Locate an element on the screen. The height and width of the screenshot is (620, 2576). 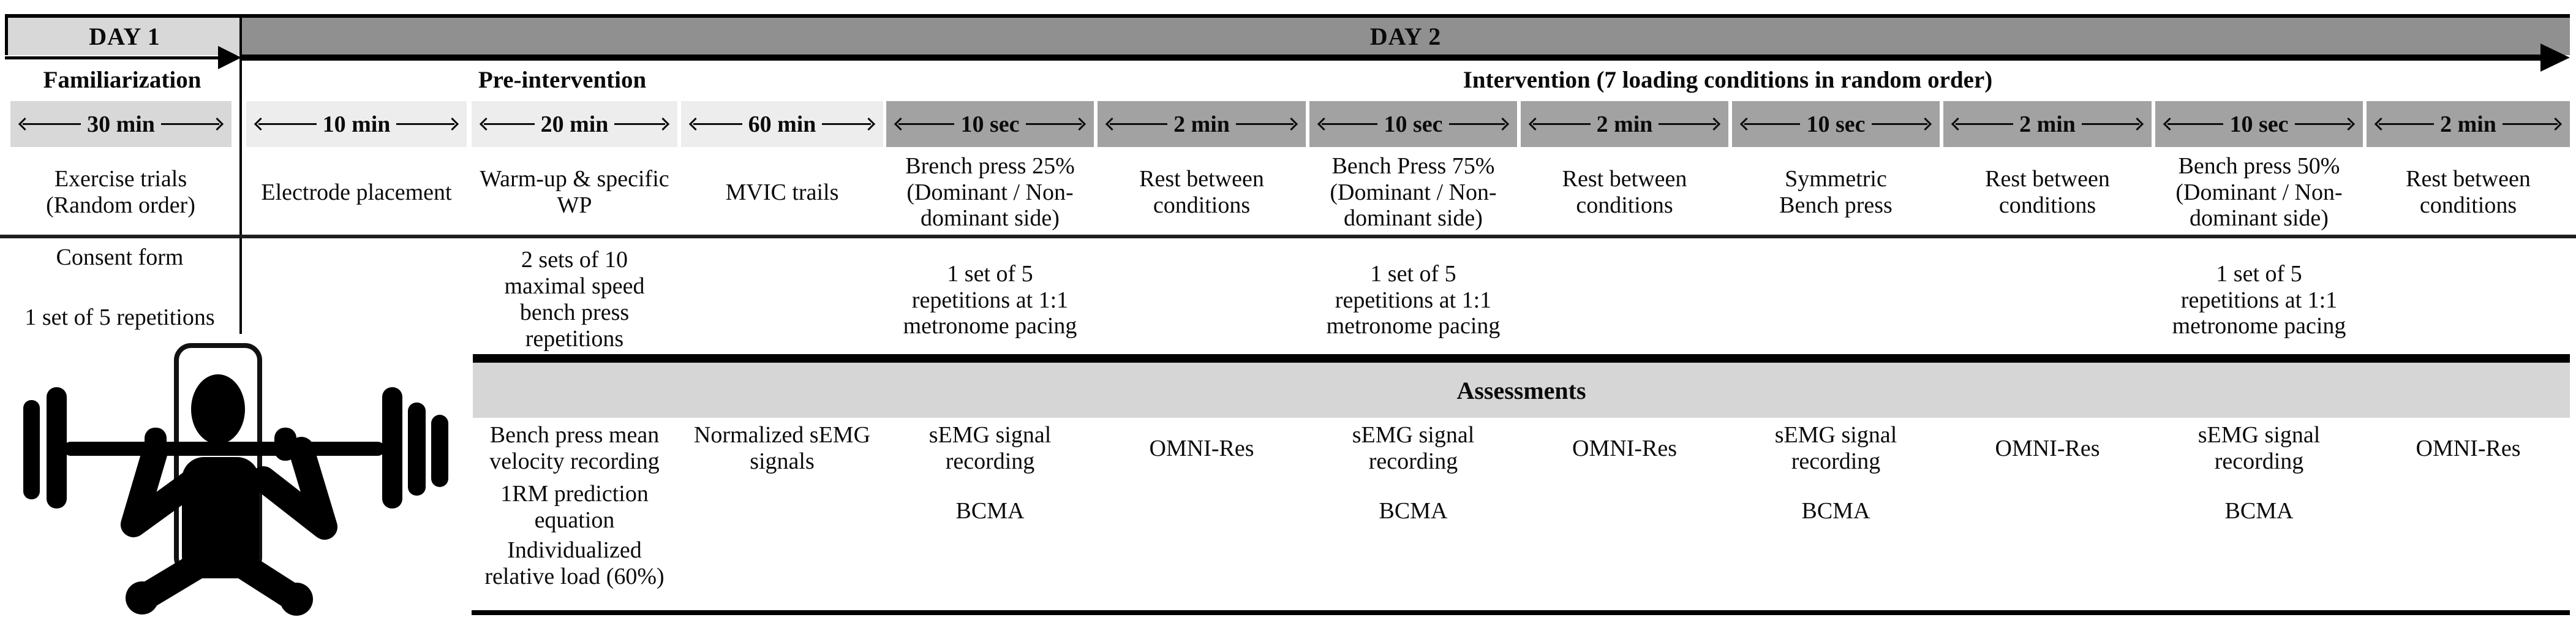
assessment-velocity-recording: Bench press mean velocity recording is located at coordinates (574, 448).